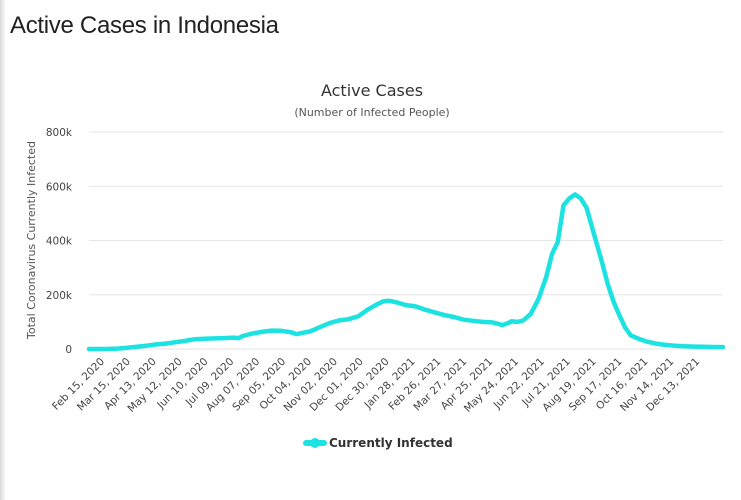 The image size is (741, 500). Describe the element at coordinates (144, 25) in the screenshot. I see `page-heading: Active Cases in Indonesia` at that location.